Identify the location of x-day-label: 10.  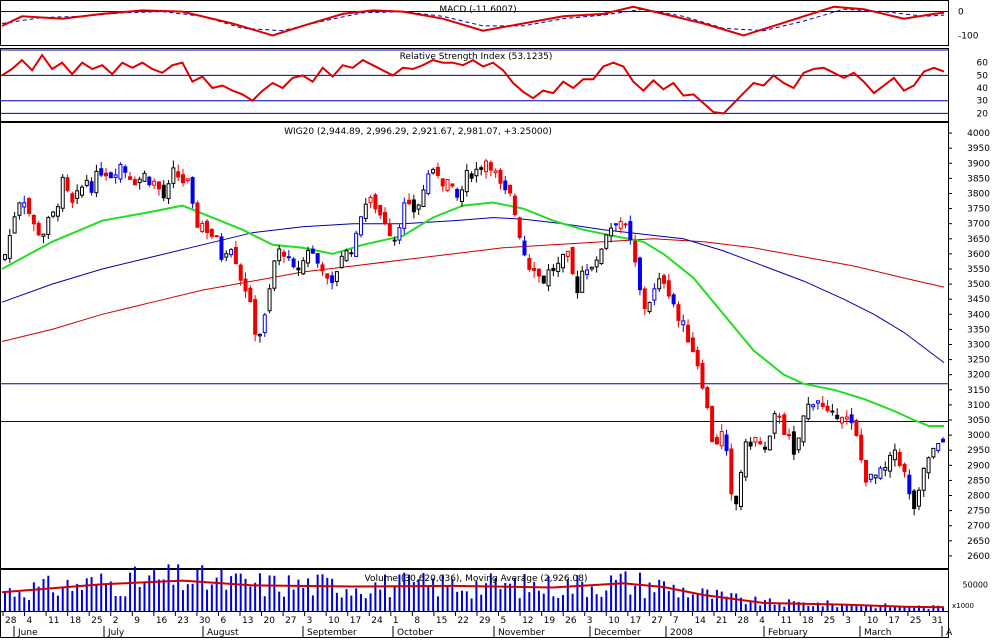
(873, 621).